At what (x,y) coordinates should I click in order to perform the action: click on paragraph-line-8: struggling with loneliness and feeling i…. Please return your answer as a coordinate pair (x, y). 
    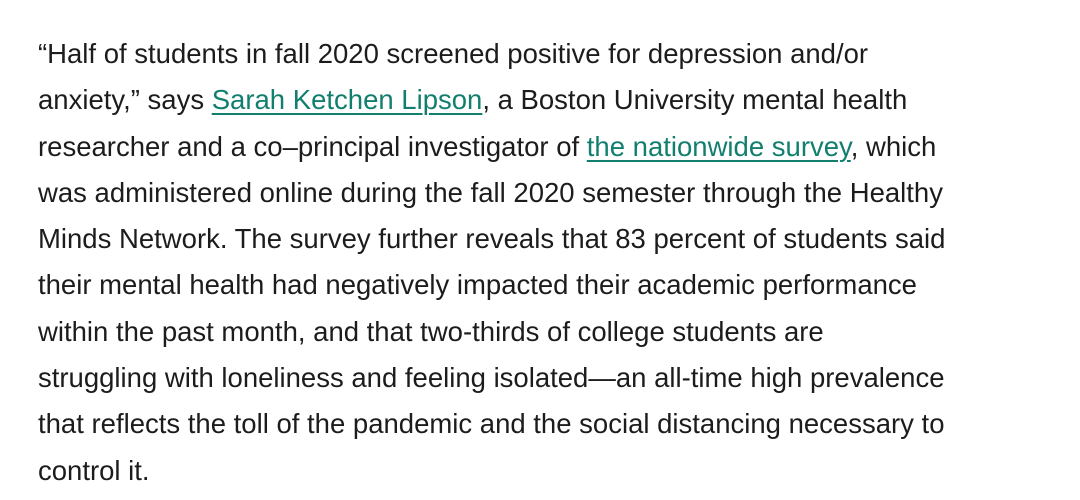
    Looking at the image, I should click on (491, 378).